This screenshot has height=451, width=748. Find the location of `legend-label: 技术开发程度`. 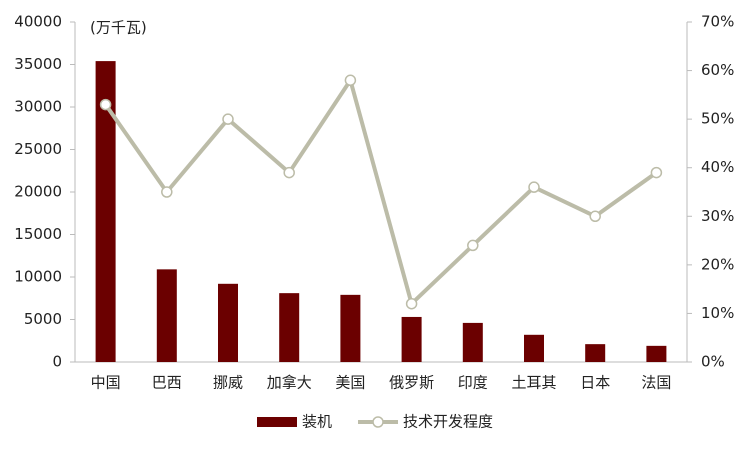

legend-label: 技术开发程度 is located at coordinates (448, 422).